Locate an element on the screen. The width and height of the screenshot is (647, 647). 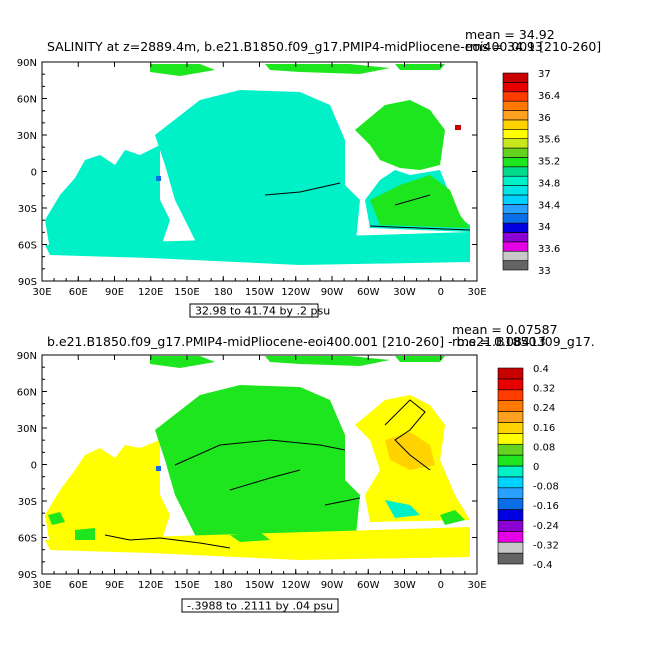
p1-ytick-label: 90N is located at coordinates (27, 63).